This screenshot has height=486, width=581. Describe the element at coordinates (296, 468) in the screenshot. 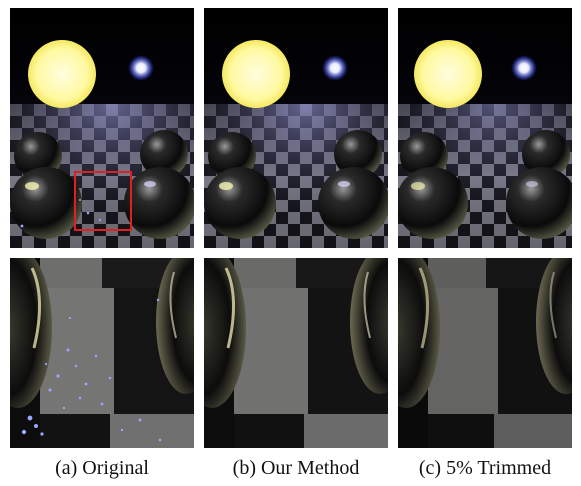

I see `caption-our-method: (b) Our Method` at that location.